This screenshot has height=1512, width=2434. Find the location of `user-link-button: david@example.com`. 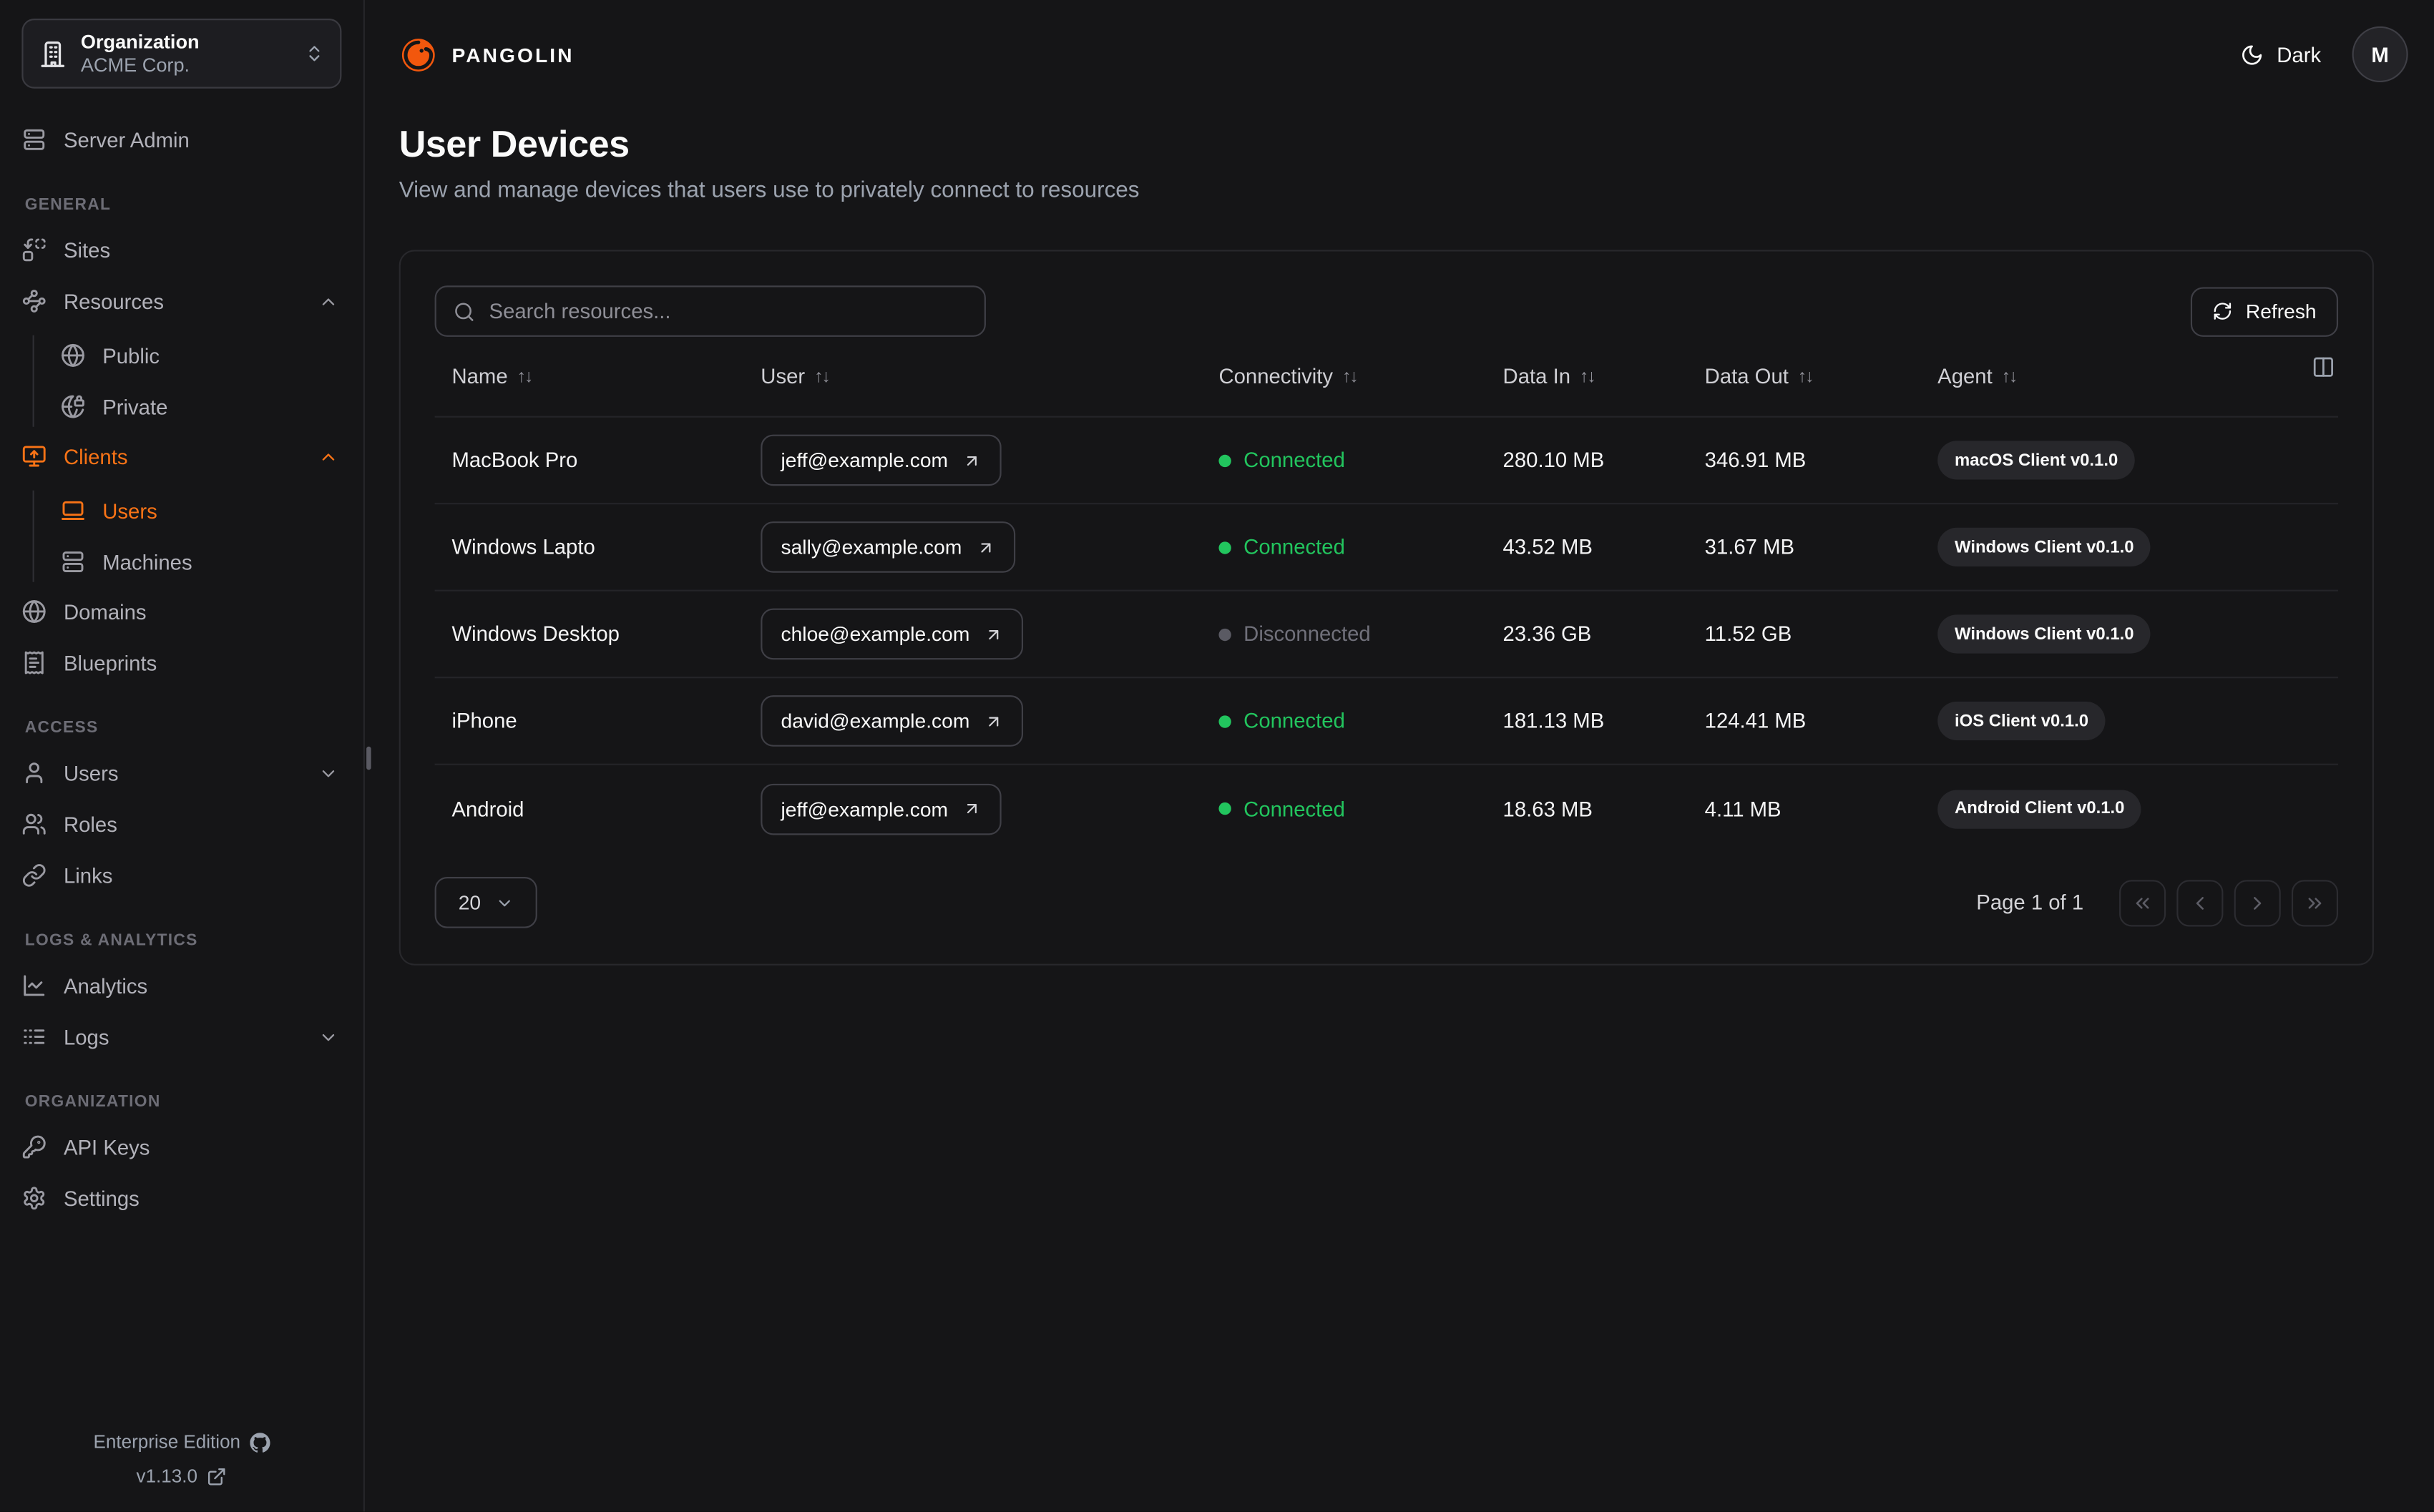

user-link-button: david@example.com is located at coordinates (892, 721).